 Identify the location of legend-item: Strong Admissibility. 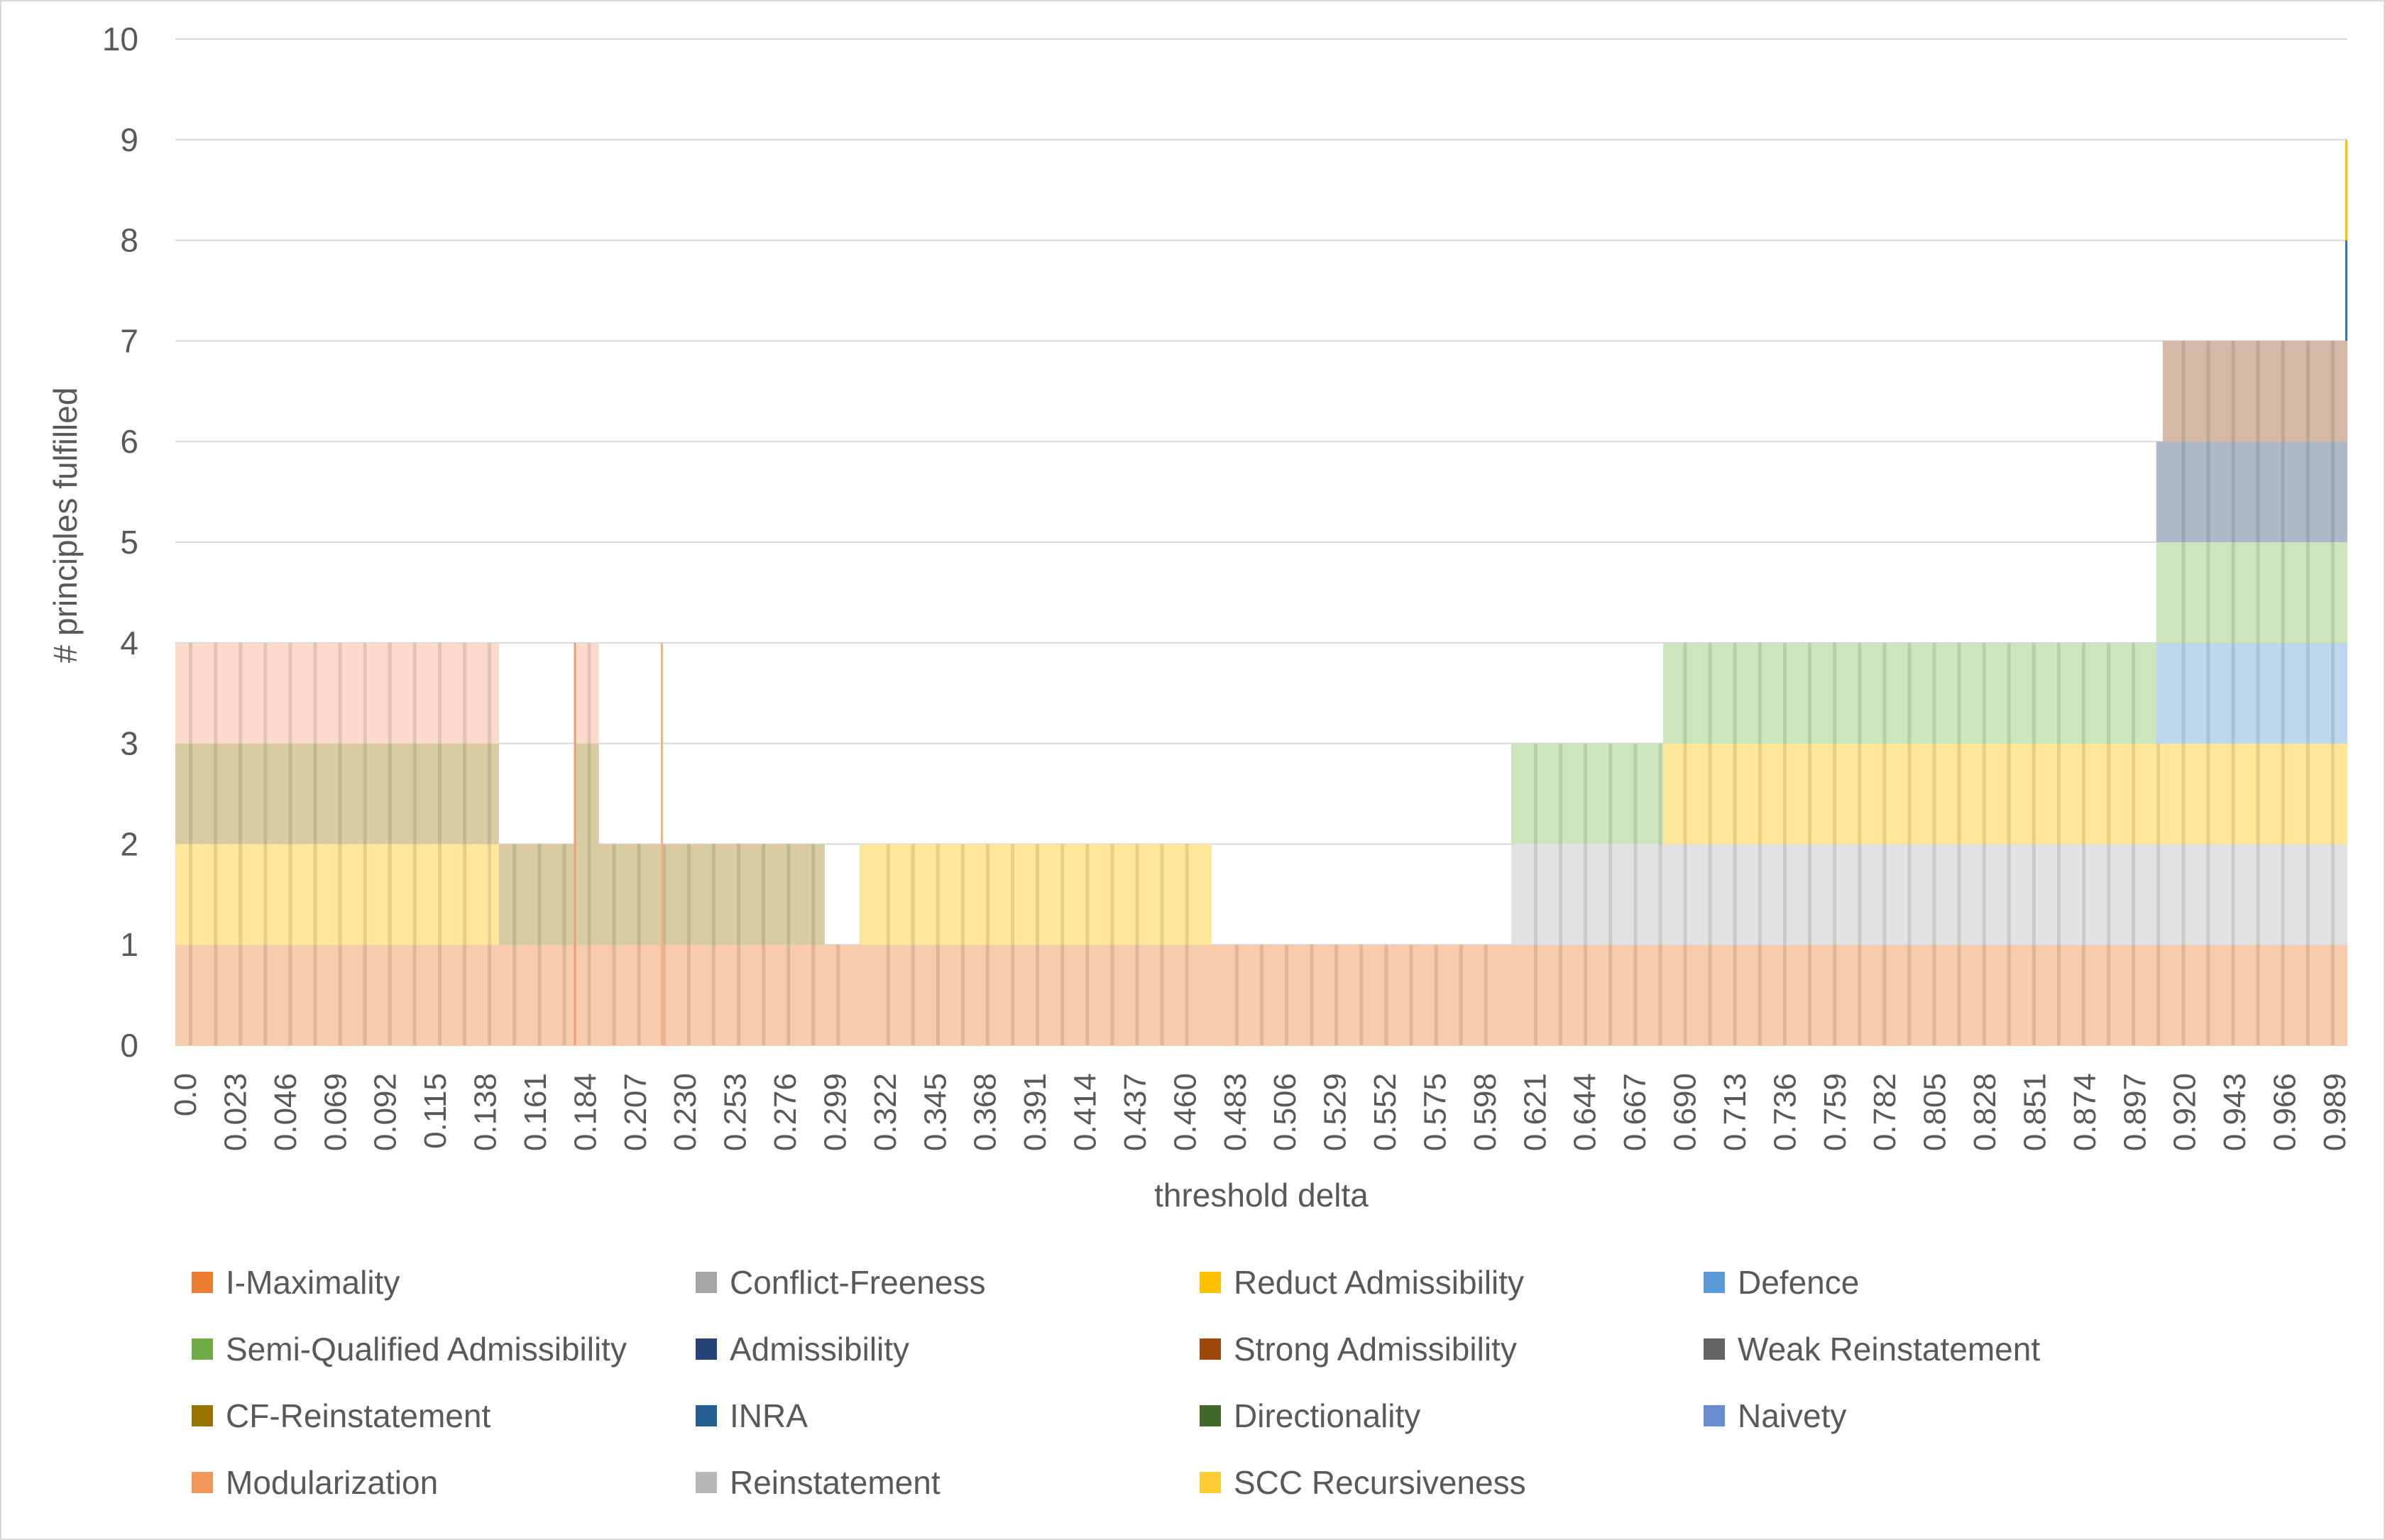
(1358, 1349).